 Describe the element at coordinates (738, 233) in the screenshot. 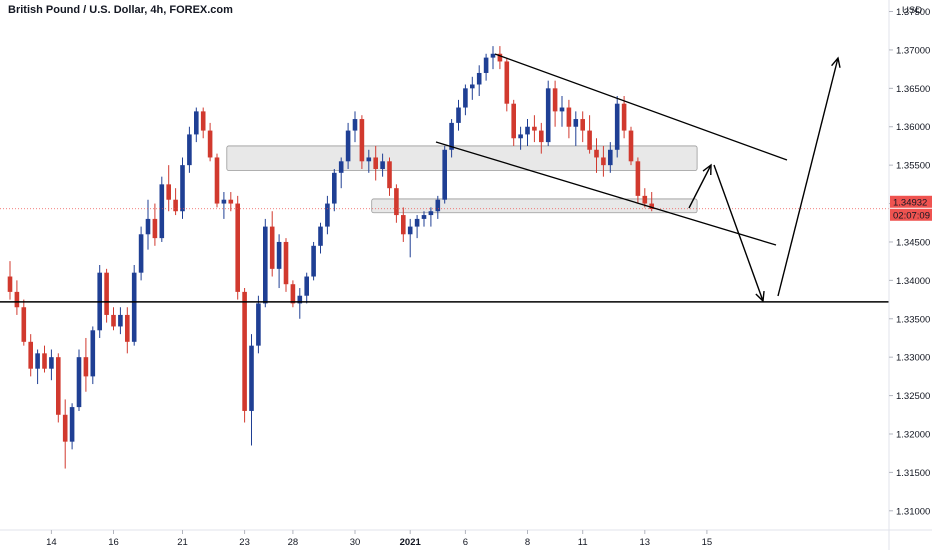

I see `arrow-down` at that location.